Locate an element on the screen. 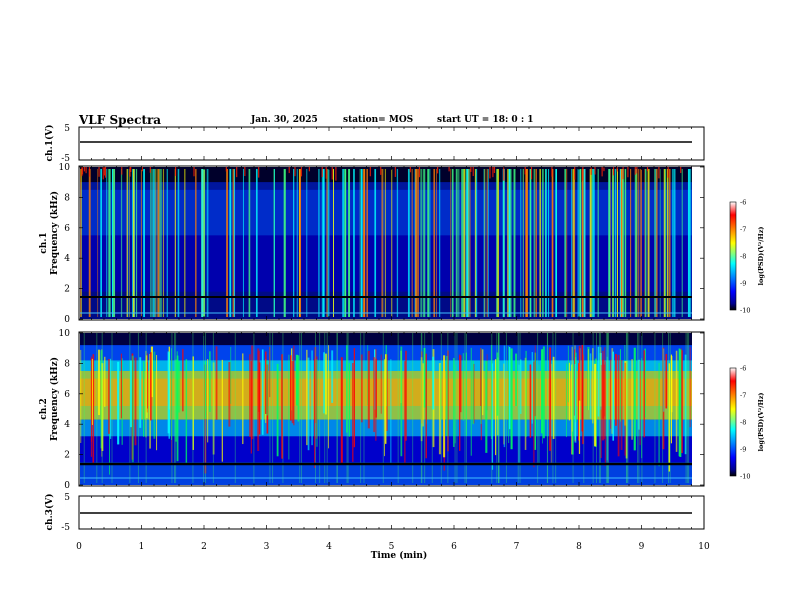  ch1-waveform-frame is located at coordinates (391, 143).